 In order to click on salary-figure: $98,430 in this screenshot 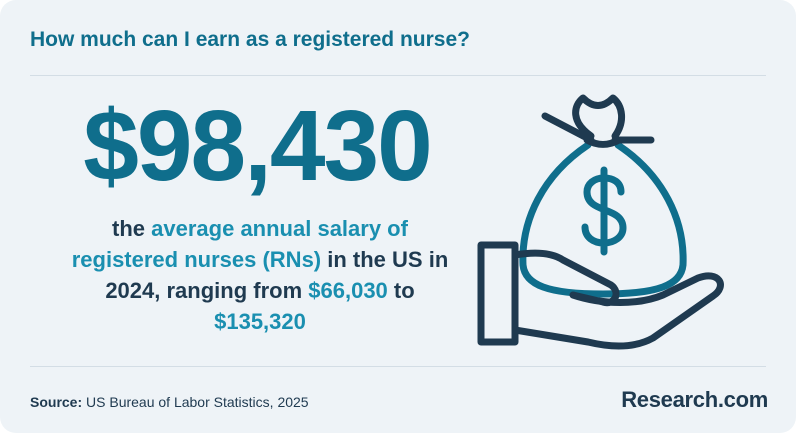, I will do `click(257, 146)`.